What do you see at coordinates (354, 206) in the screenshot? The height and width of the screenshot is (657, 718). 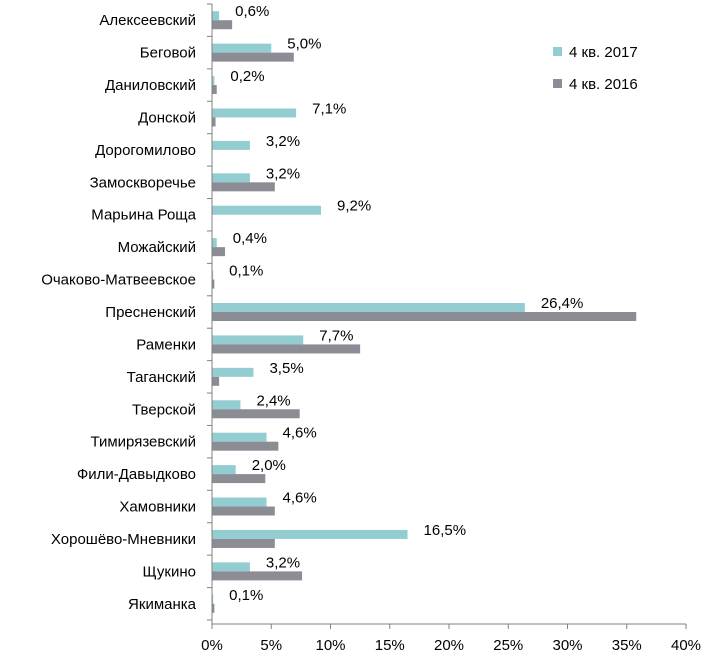 I see `data-label: 9,2%` at bounding box center [354, 206].